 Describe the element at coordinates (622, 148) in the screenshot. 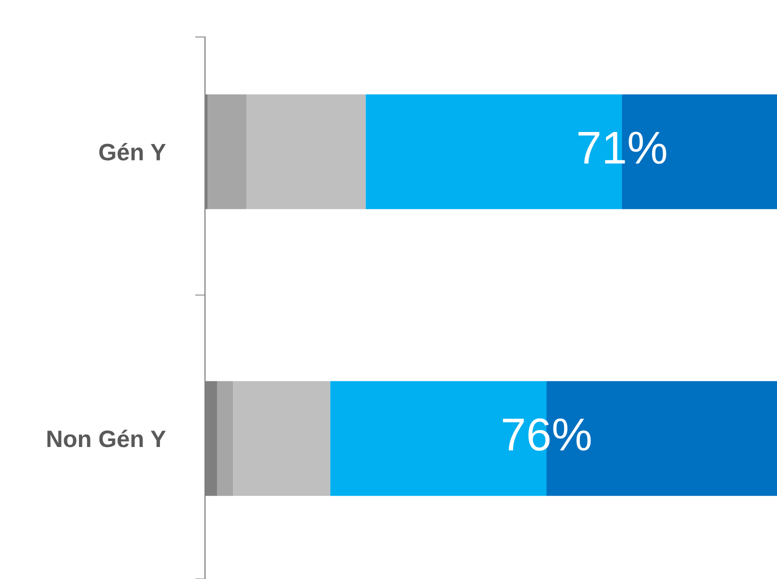

I see `annotation: 71%` at that location.